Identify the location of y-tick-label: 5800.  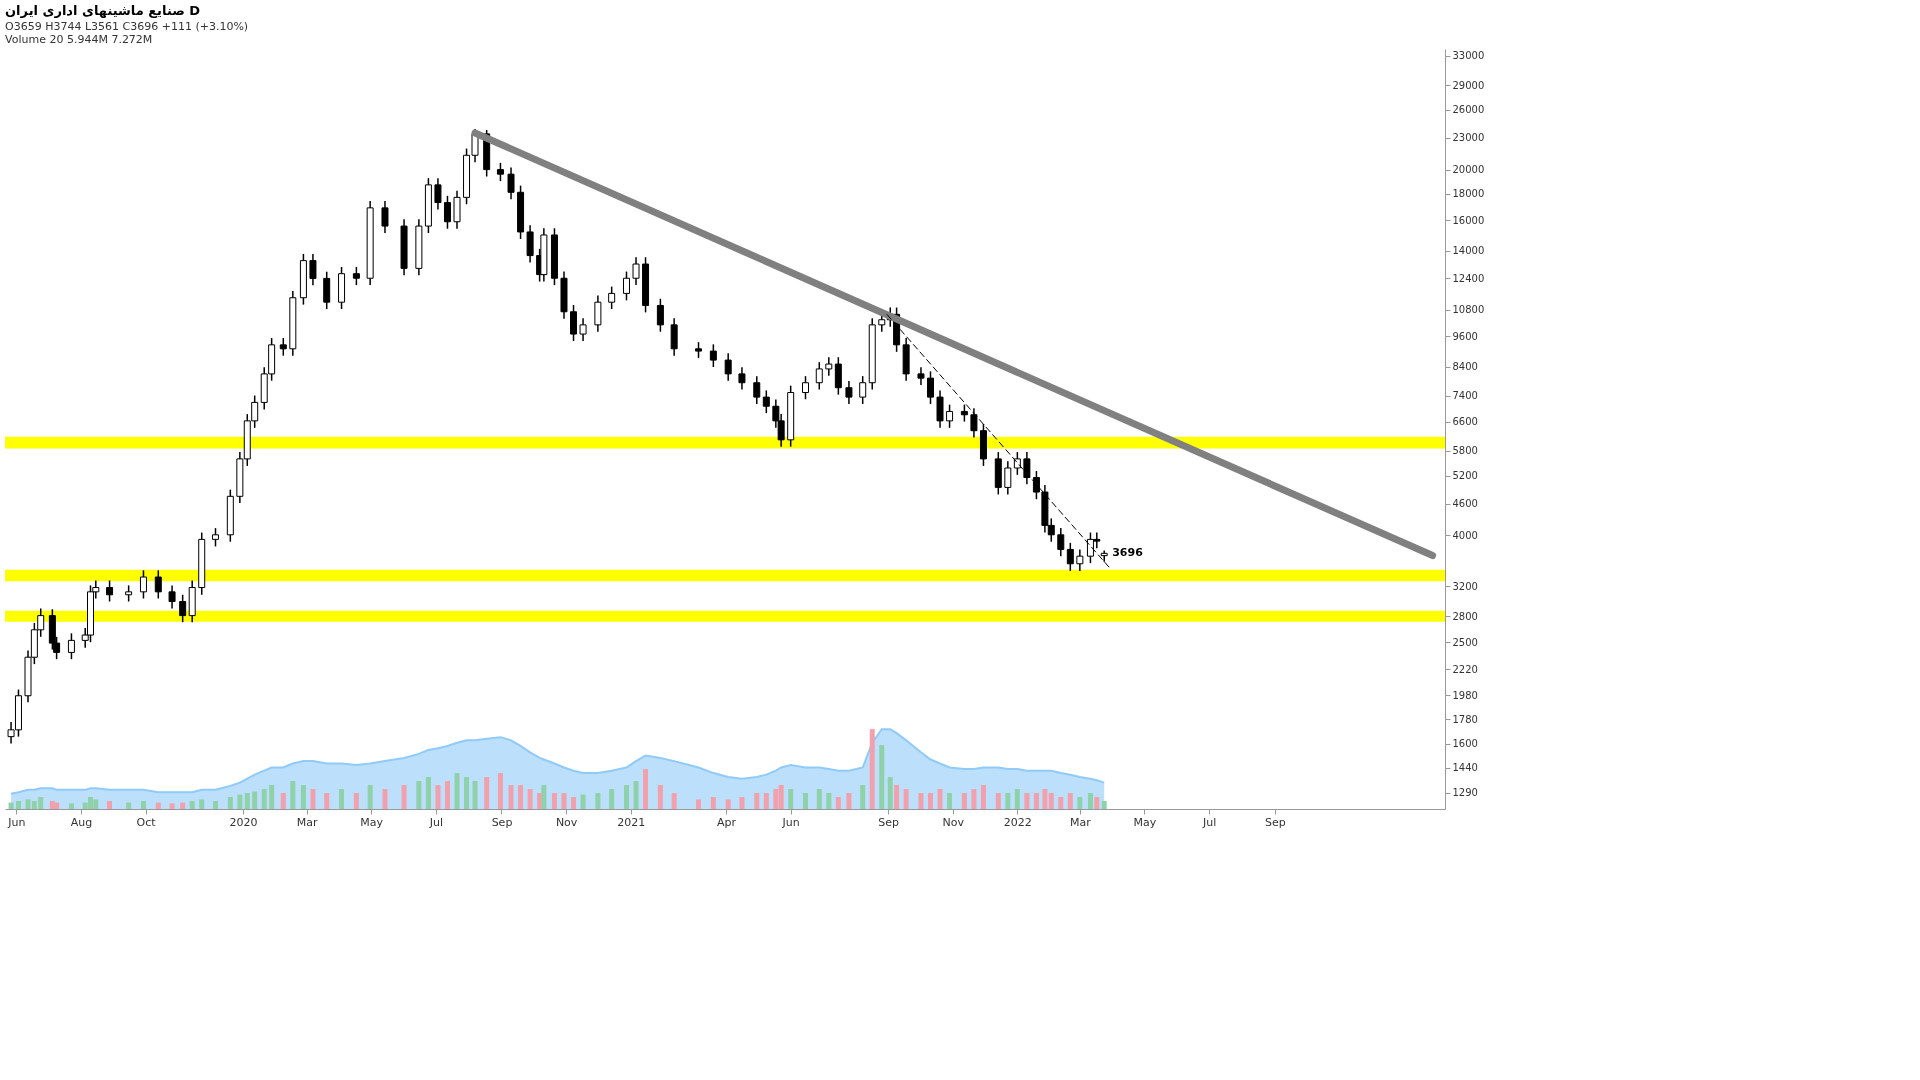
(1465, 451).